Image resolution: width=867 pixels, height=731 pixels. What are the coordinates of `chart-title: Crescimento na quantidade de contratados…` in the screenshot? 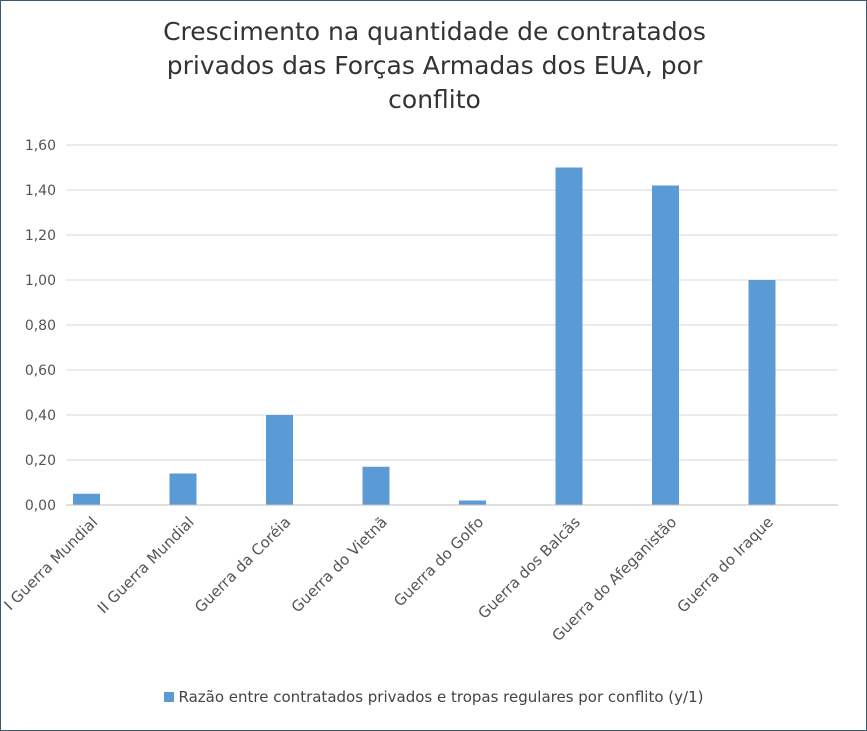 It's located at (434, 66).